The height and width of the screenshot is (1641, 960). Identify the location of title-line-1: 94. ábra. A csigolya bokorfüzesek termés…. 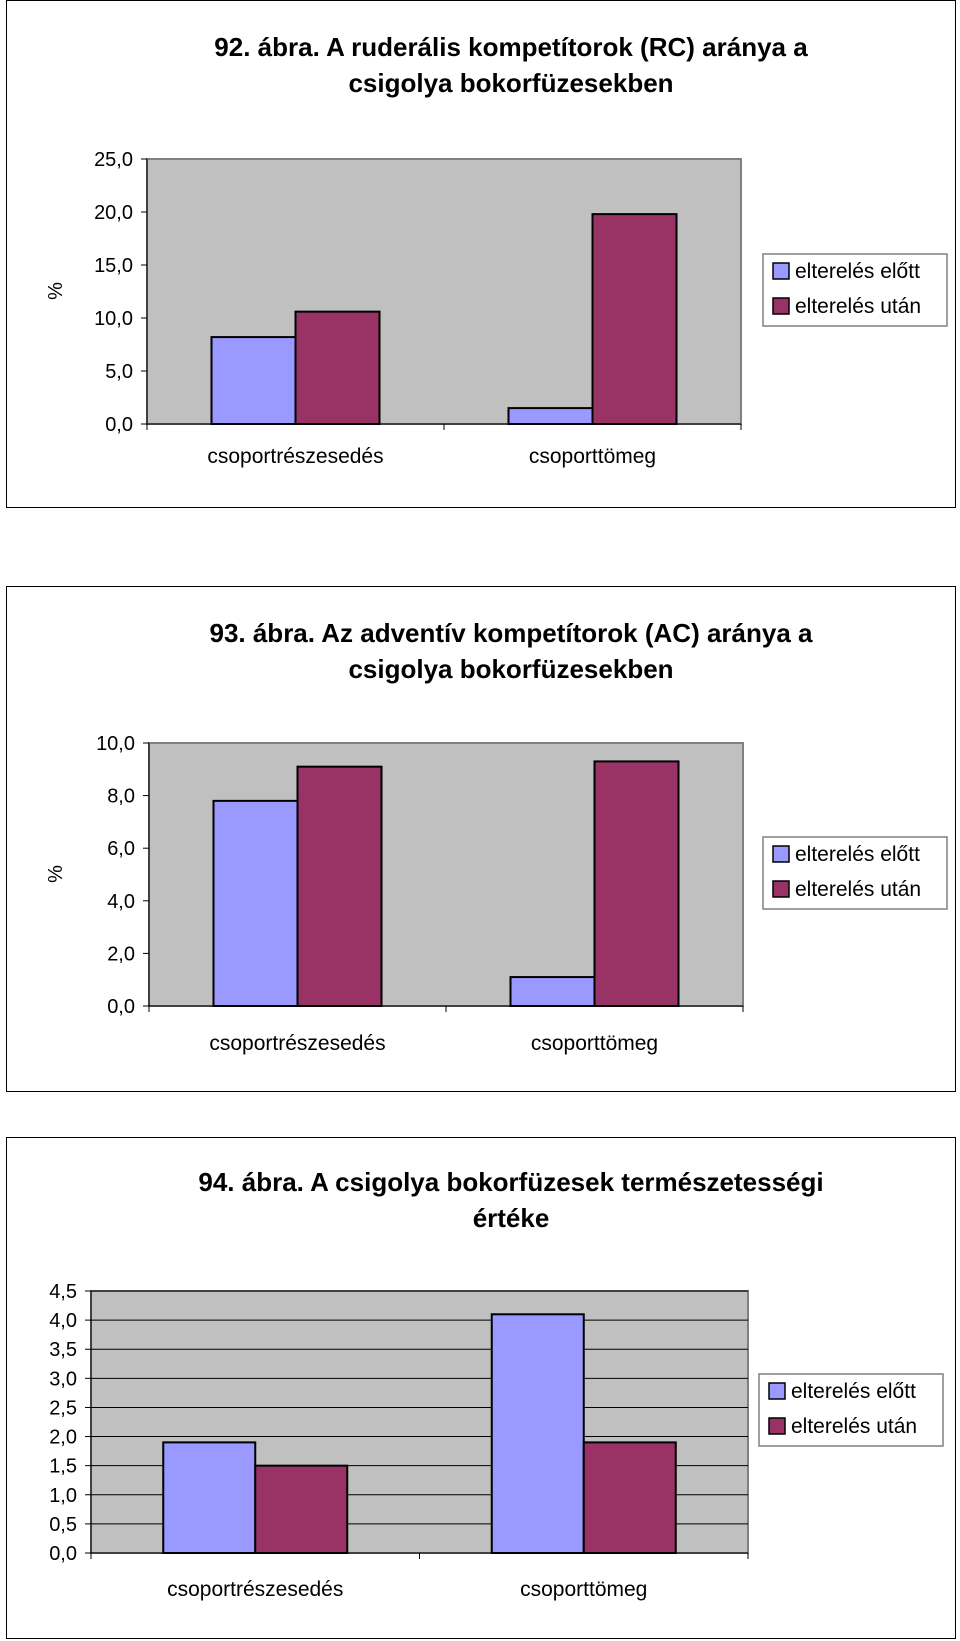
(511, 1182).